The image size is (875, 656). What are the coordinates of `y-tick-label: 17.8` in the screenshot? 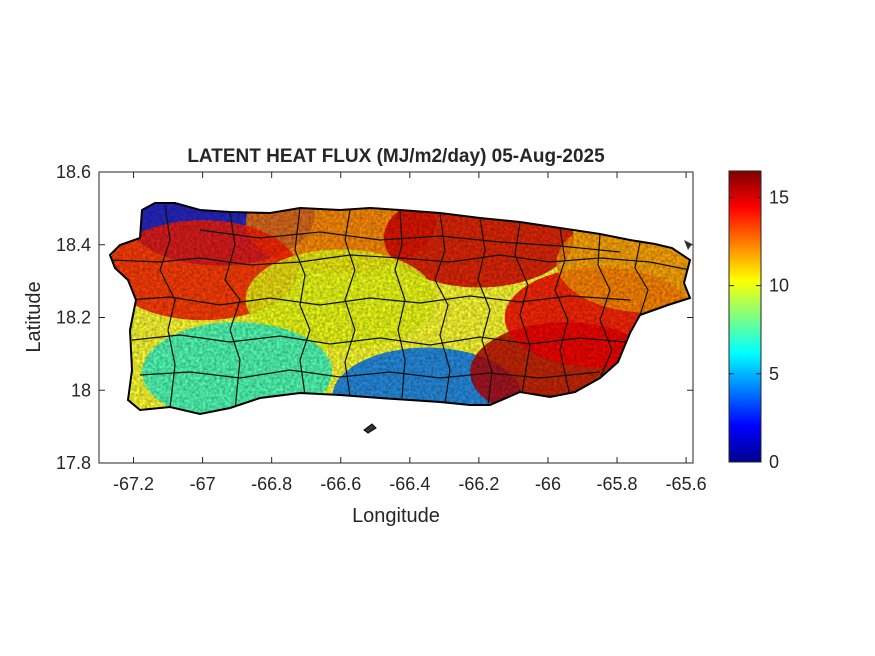 It's located at (73, 463).